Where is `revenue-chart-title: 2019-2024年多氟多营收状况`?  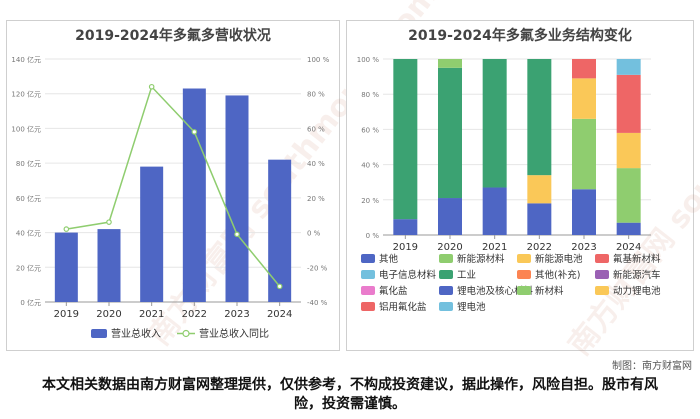
revenue-chart-title: 2019-2024年多氟多营收状况 is located at coordinates (173, 36).